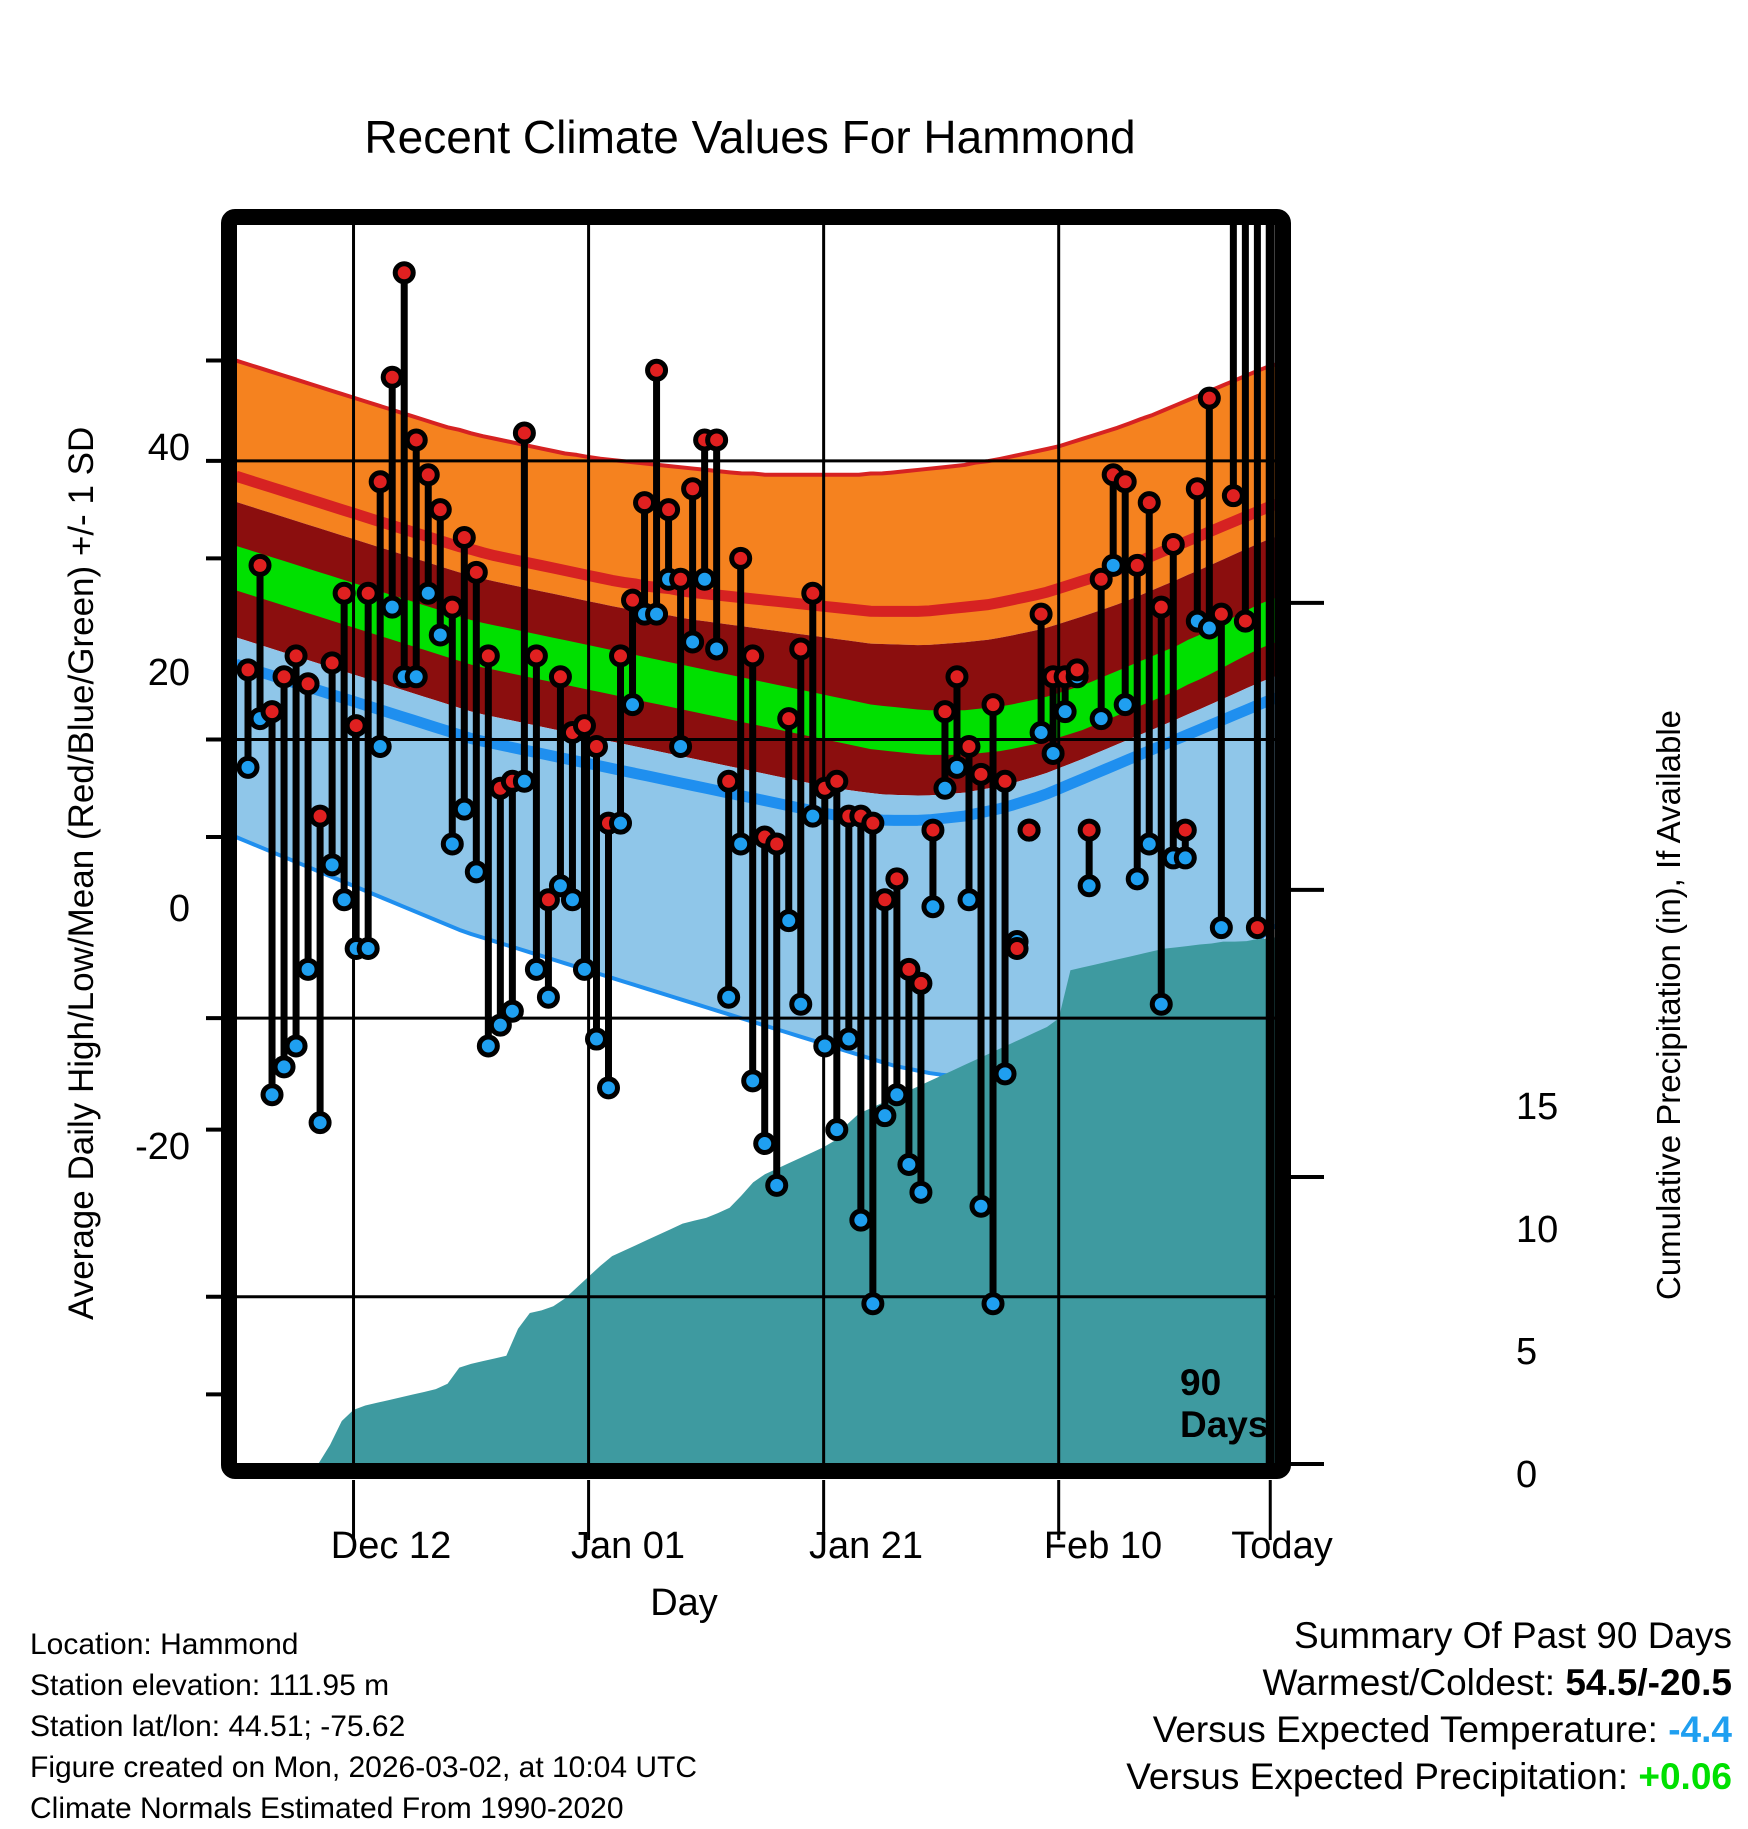 The width and height of the screenshot is (1748, 1829). I want to click on y2-tick-label-5: 5, so click(1527, 1352).